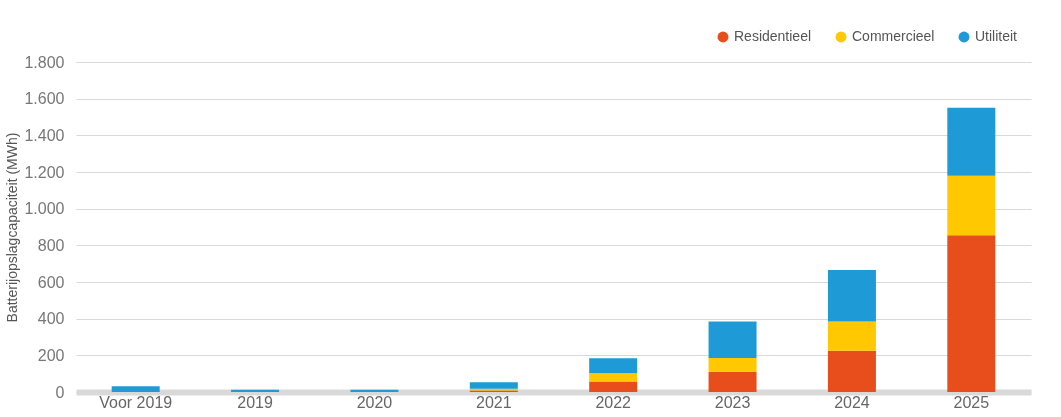 The height and width of the screenshot is (417, 1061). What do you see at coordinates (51, 355) in the screenshot?
I see `y-tick-label: 200` at bounding box center [51, 355].